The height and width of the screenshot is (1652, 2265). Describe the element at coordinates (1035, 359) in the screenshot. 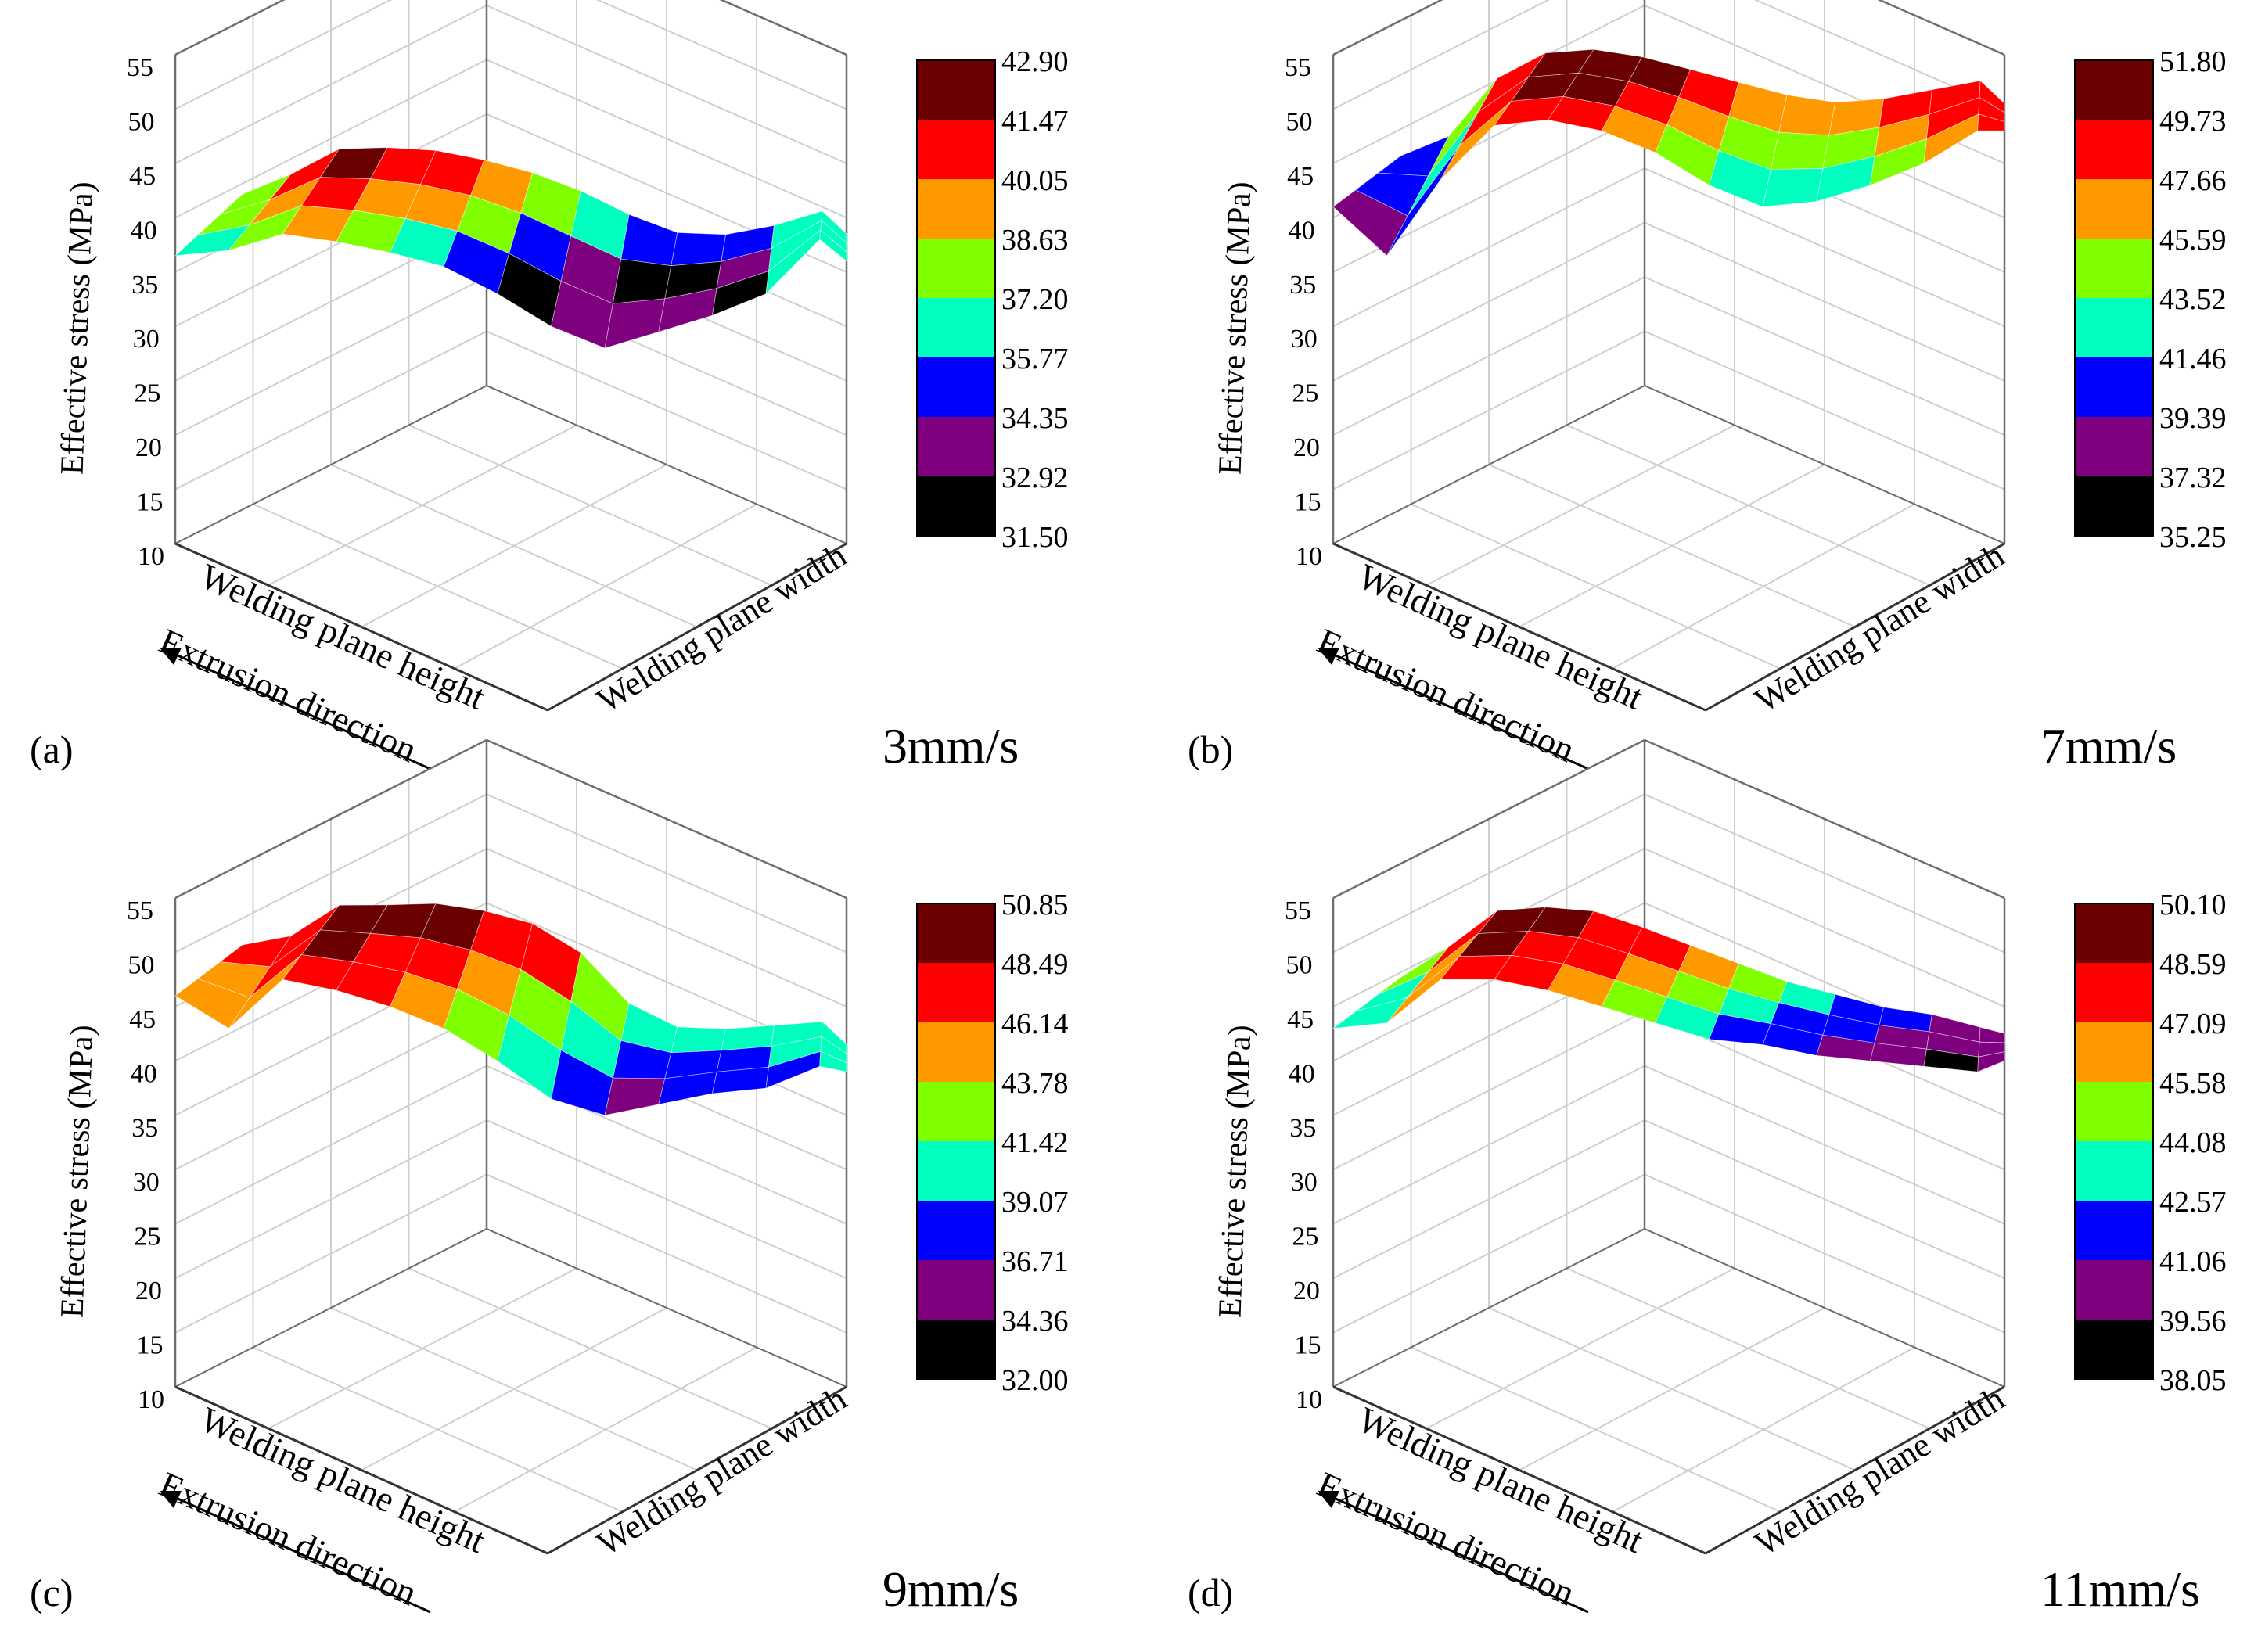

I see `colorbar-level-label: 35.77` at that location.